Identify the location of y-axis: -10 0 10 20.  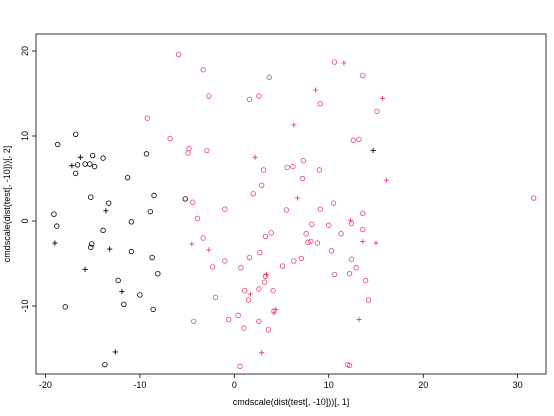
(28, 179).